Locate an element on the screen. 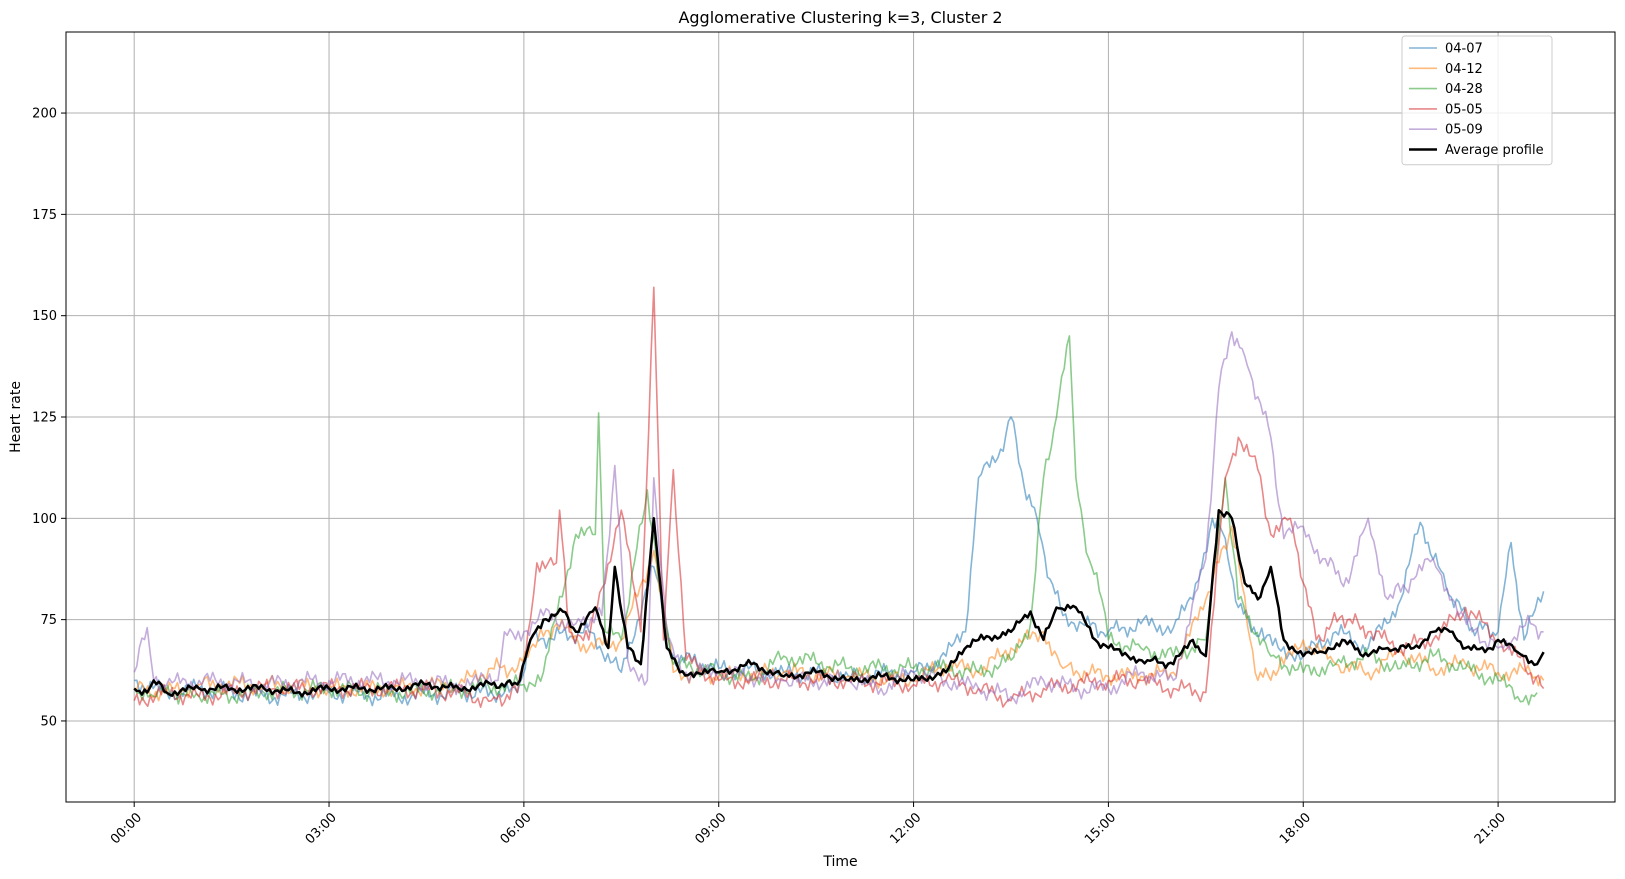  y-axis-ticks: 50 75 100 125 150 175 200 is located at coordinates (49, 418).